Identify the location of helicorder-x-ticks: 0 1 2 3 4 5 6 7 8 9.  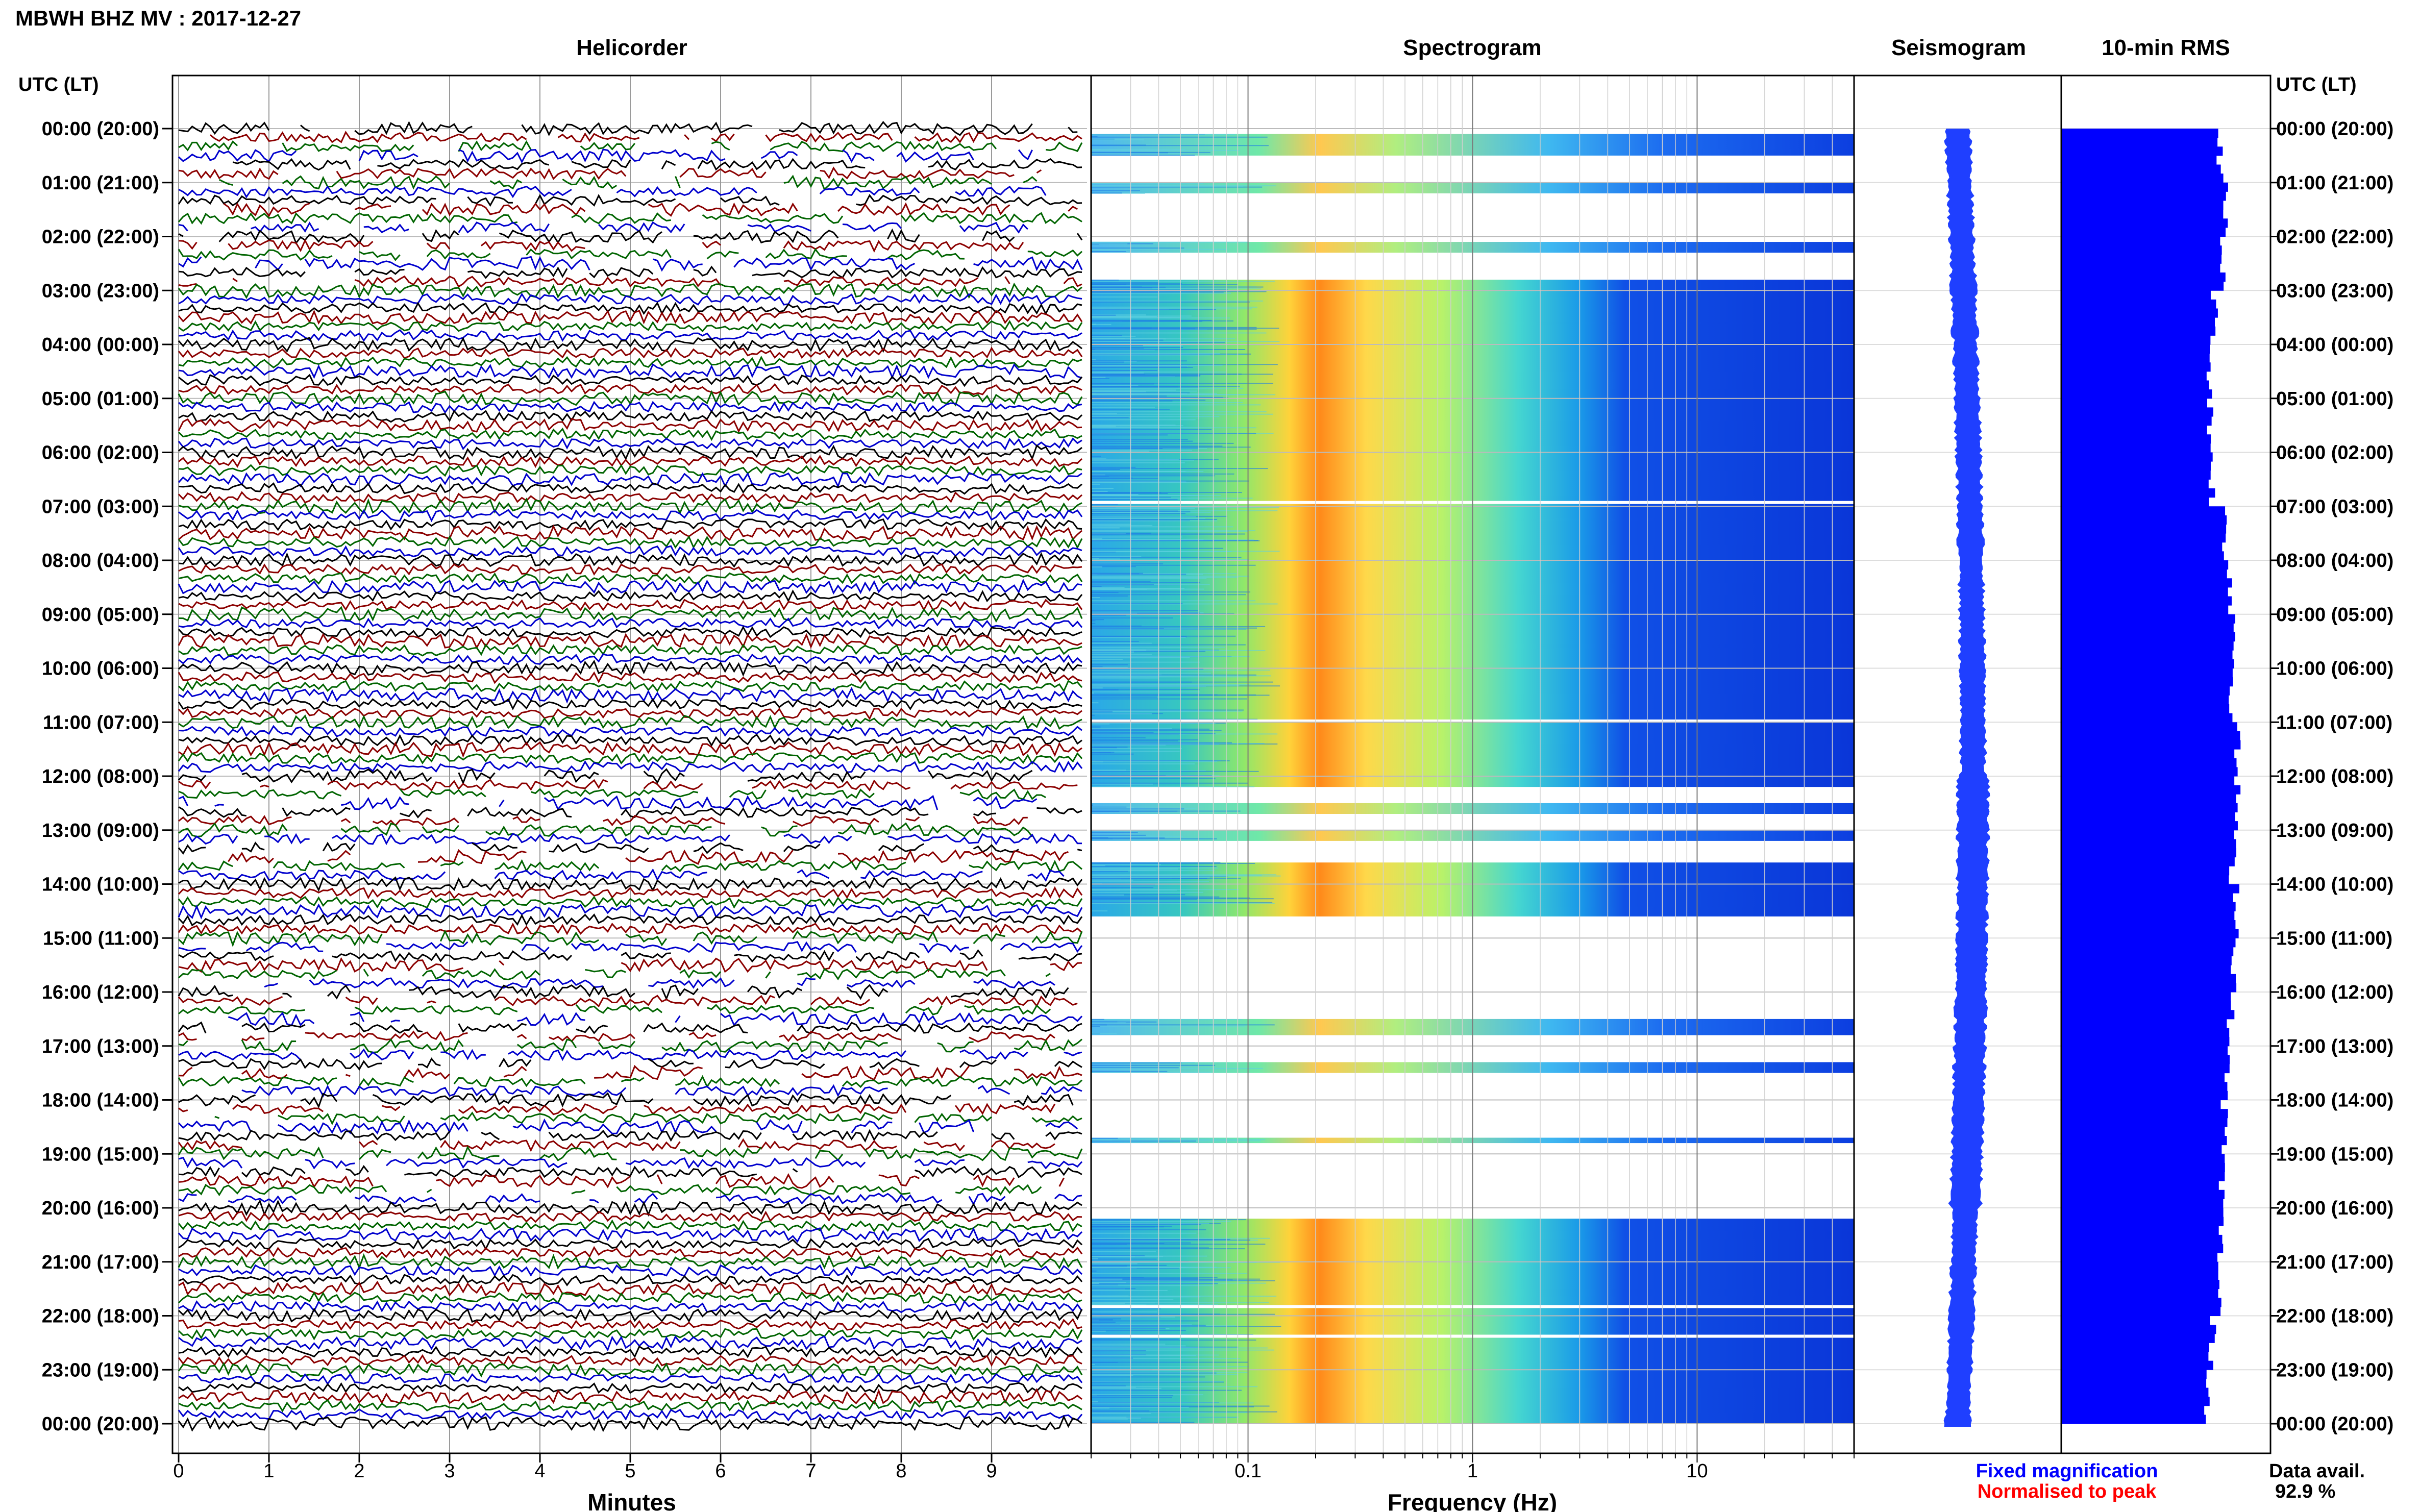
(585, 1467).